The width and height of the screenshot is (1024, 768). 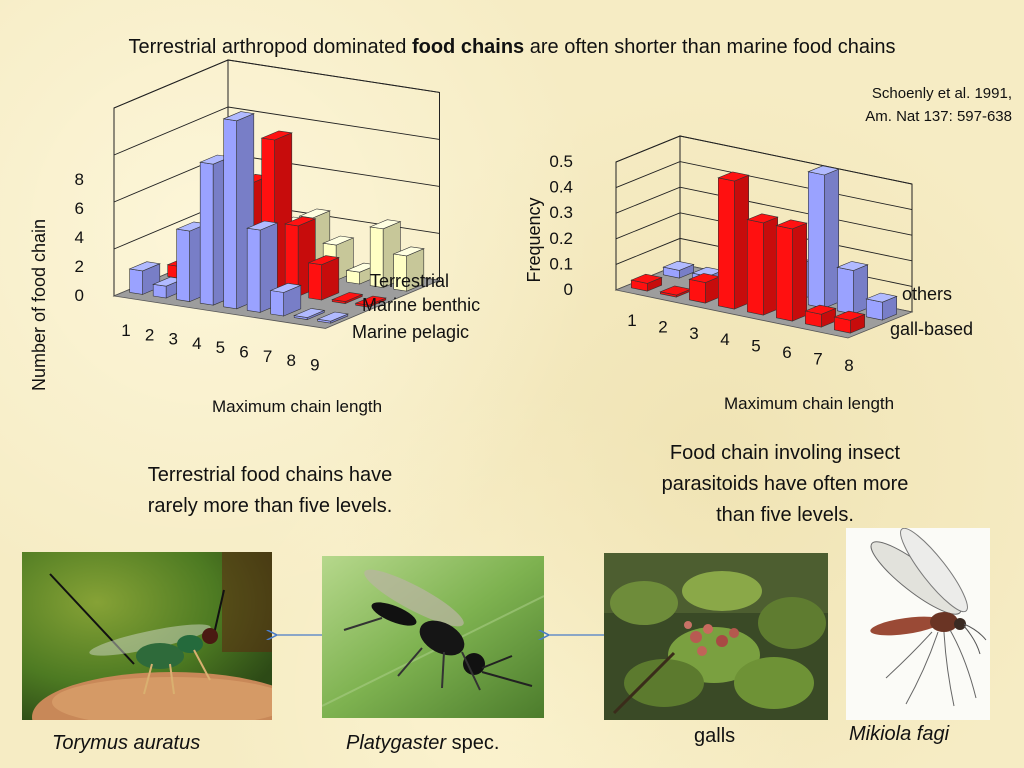 What do you see at coordinates (785, 515) in the screenshot?
I see `caption-right-line-3: than five levels.` at bounding box center [785, 515].